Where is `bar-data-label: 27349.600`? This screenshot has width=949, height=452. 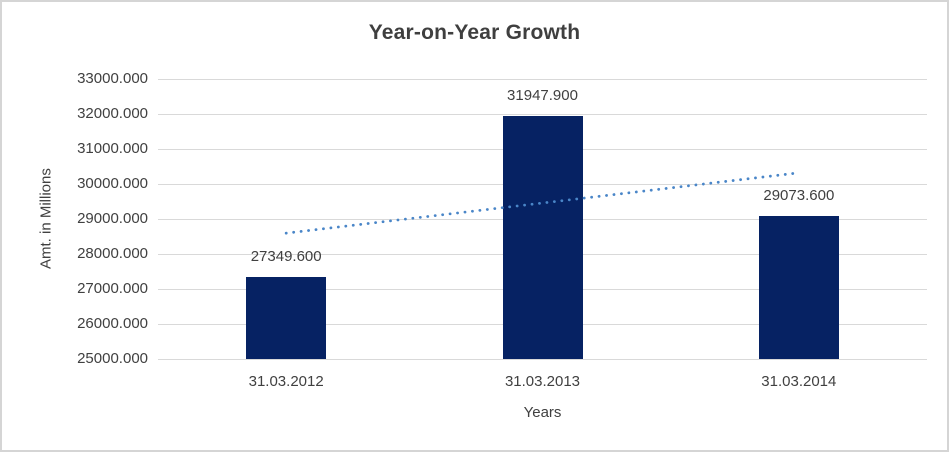
bar-data-label: 27349.600 is located at coordinates (286, 256).